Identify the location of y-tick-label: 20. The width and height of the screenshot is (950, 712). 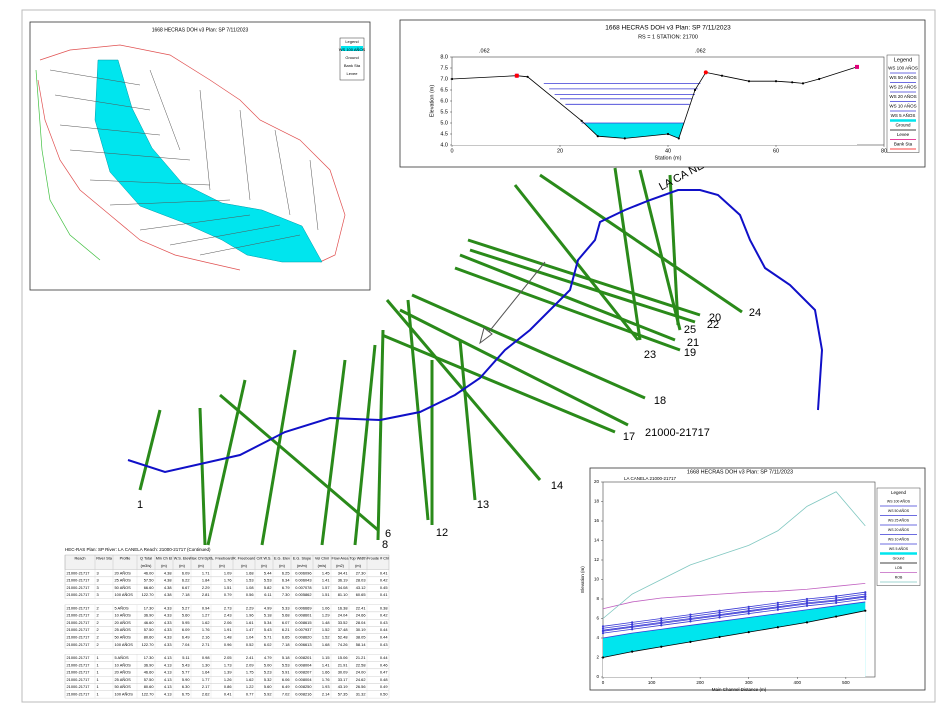
(597, 481).